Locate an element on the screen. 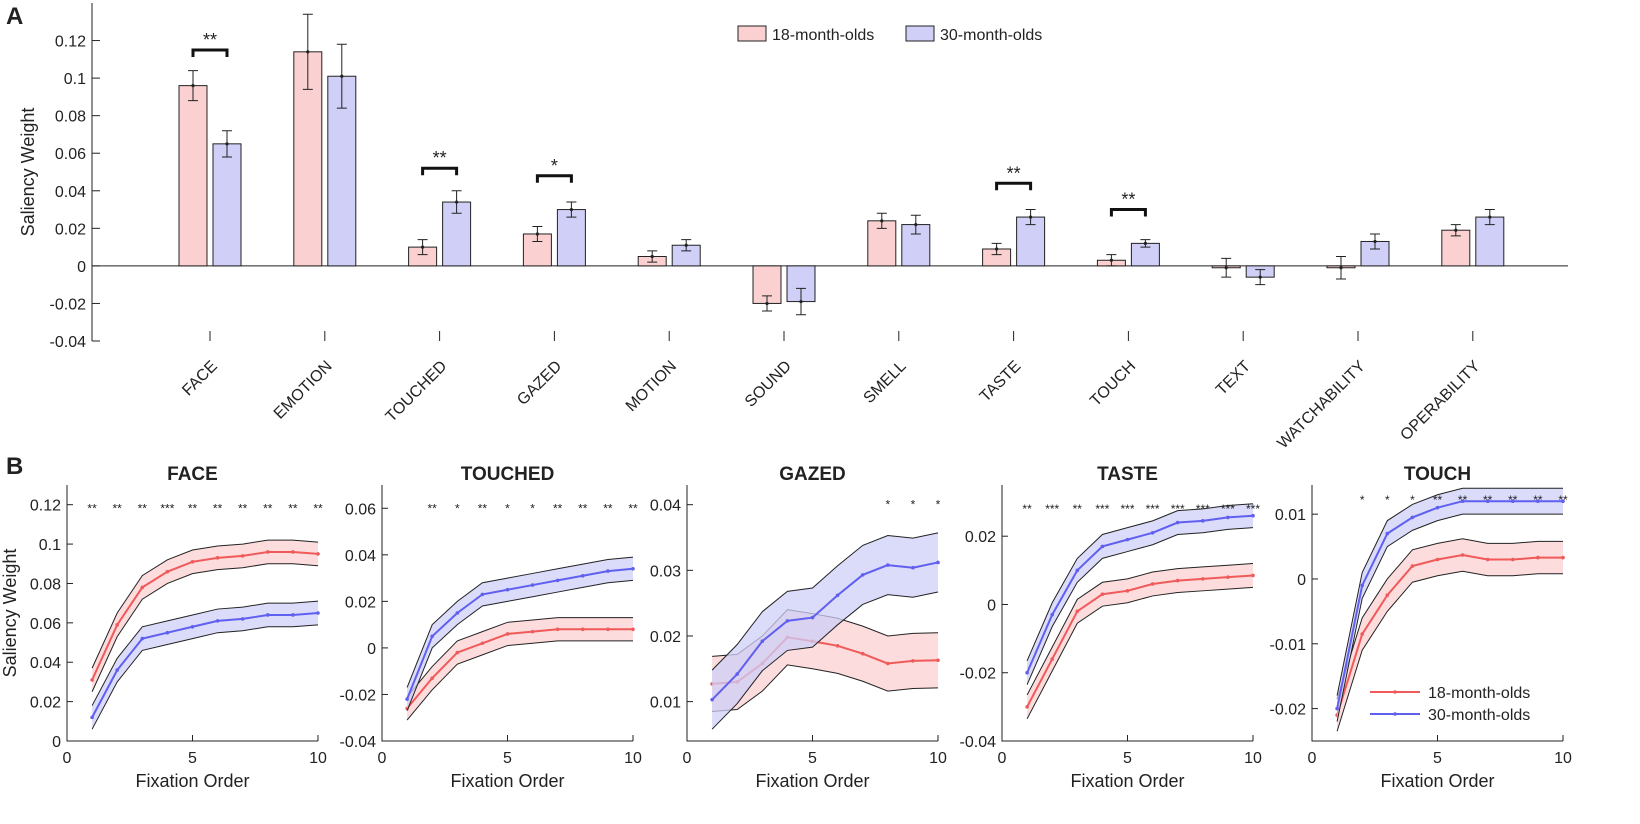 The image size is (1640, 824). x-axis-label: Fixation Order is located at coordinates (1437, 781).